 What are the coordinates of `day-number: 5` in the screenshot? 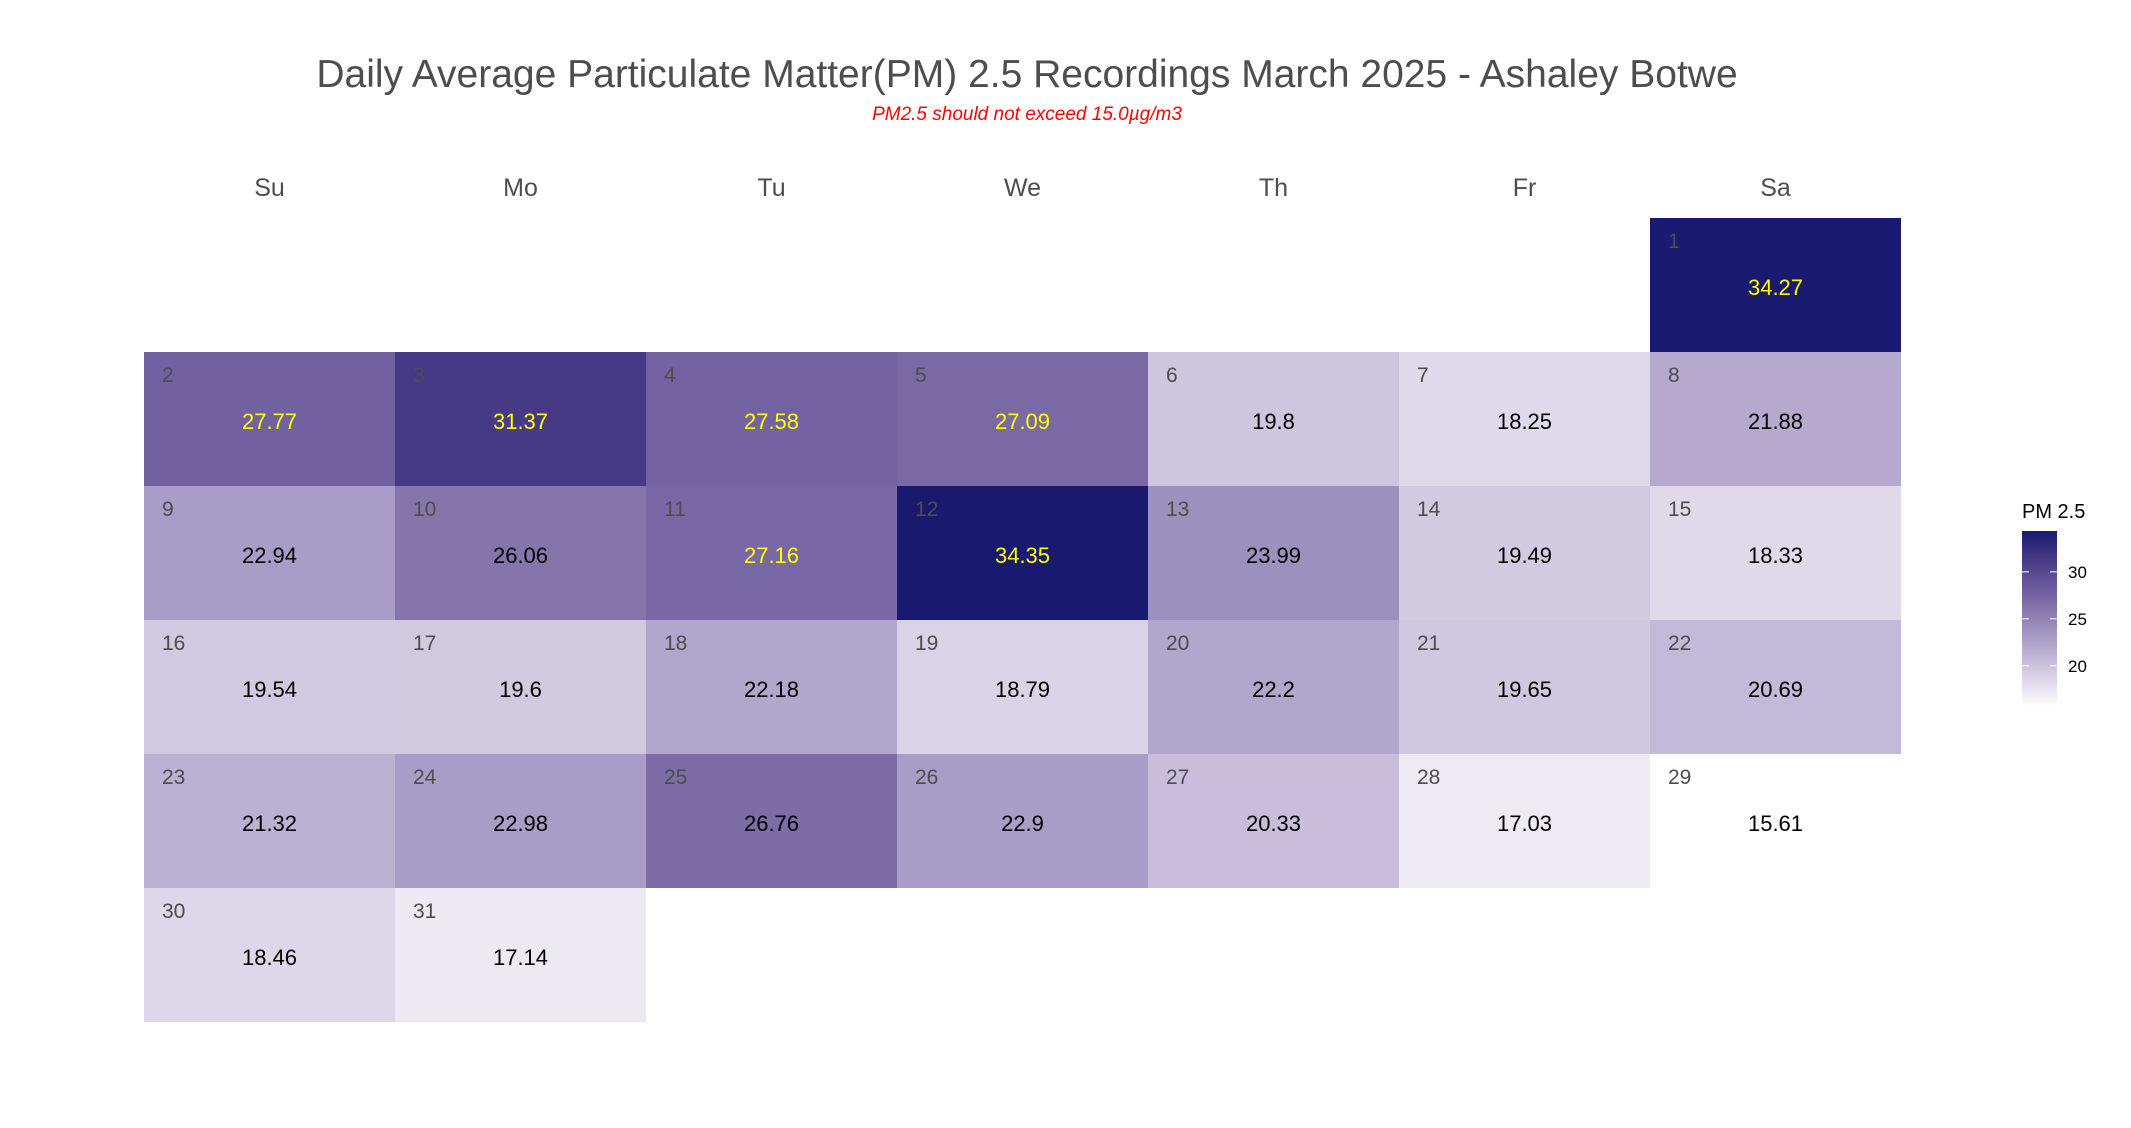 It's located at (921, 375).